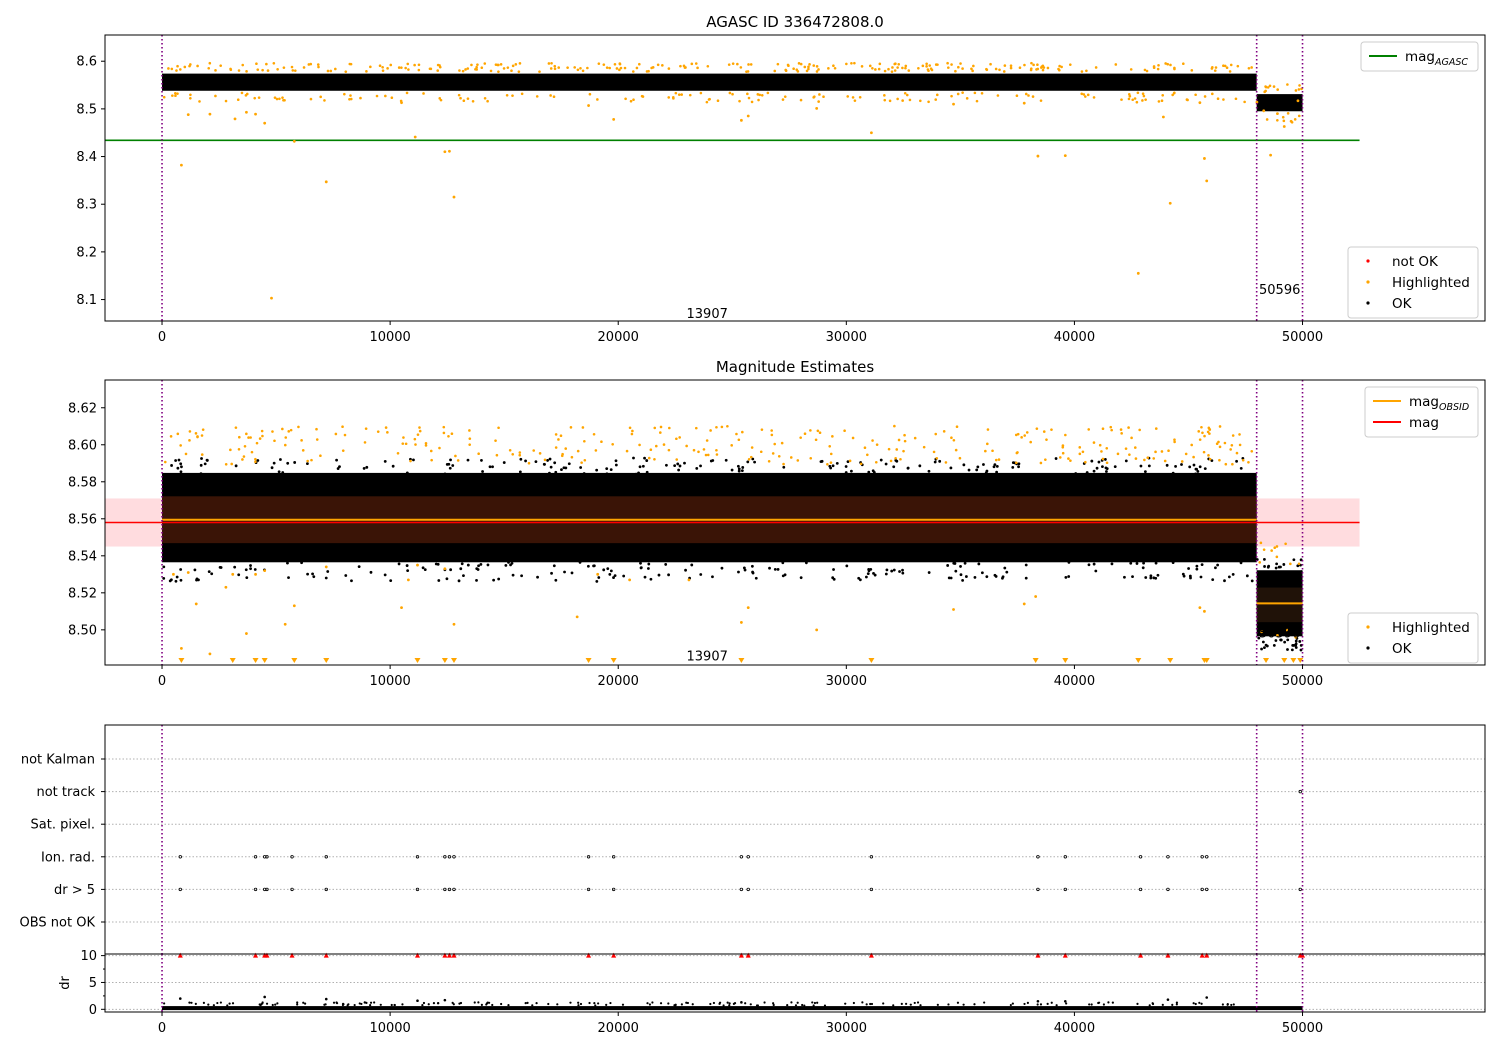 The image size is (1500, 1050). Describe the element at coordinates (1065, 1001) in the screenshot. I see `dr-spike` at that location.